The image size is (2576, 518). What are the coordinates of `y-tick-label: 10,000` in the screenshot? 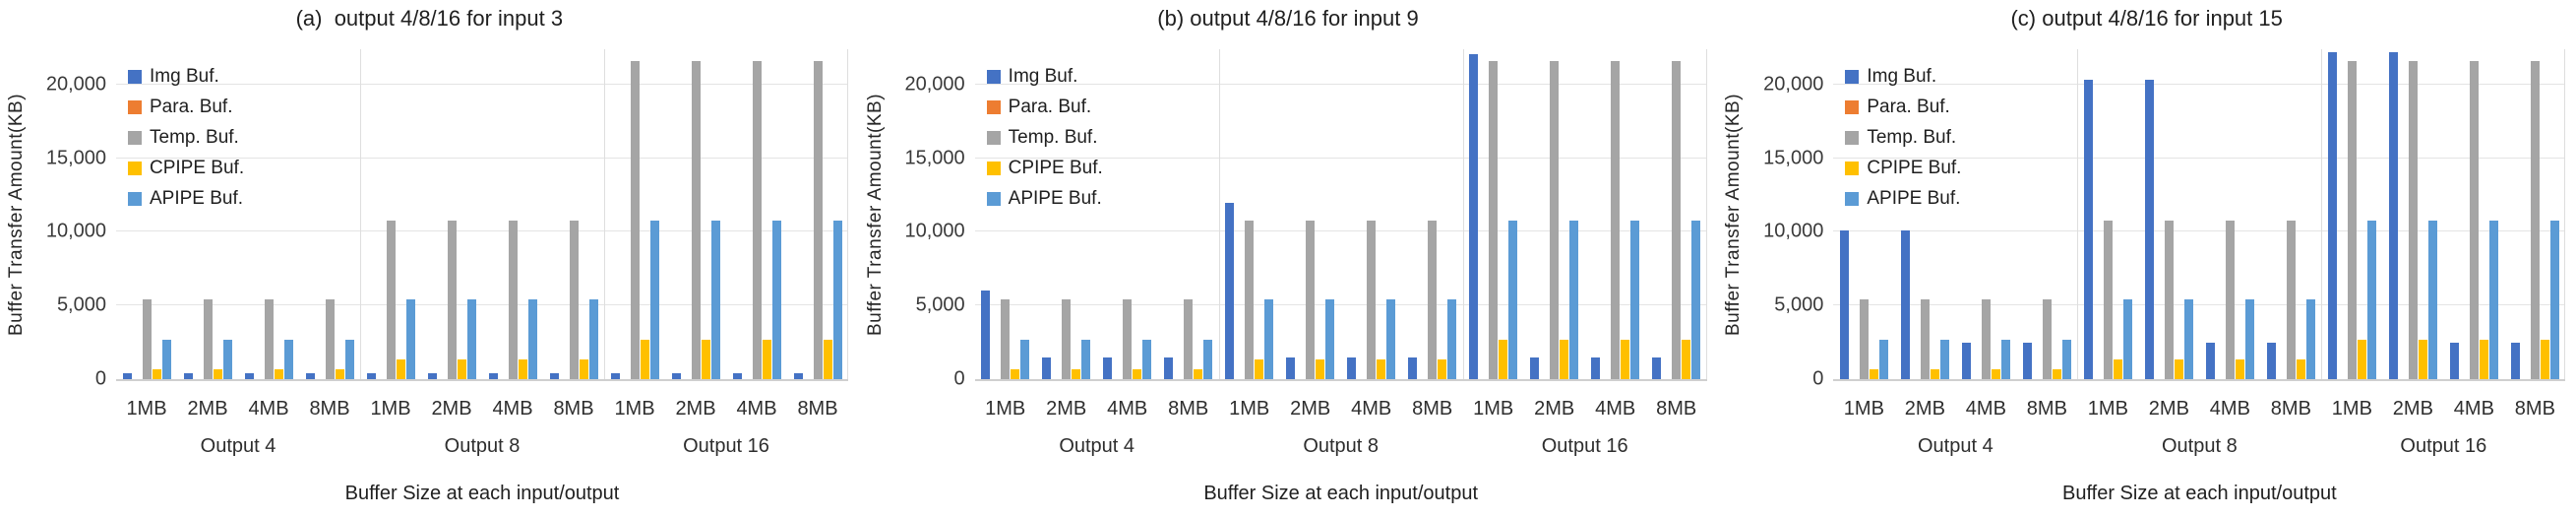 It's located at (1794, 231).